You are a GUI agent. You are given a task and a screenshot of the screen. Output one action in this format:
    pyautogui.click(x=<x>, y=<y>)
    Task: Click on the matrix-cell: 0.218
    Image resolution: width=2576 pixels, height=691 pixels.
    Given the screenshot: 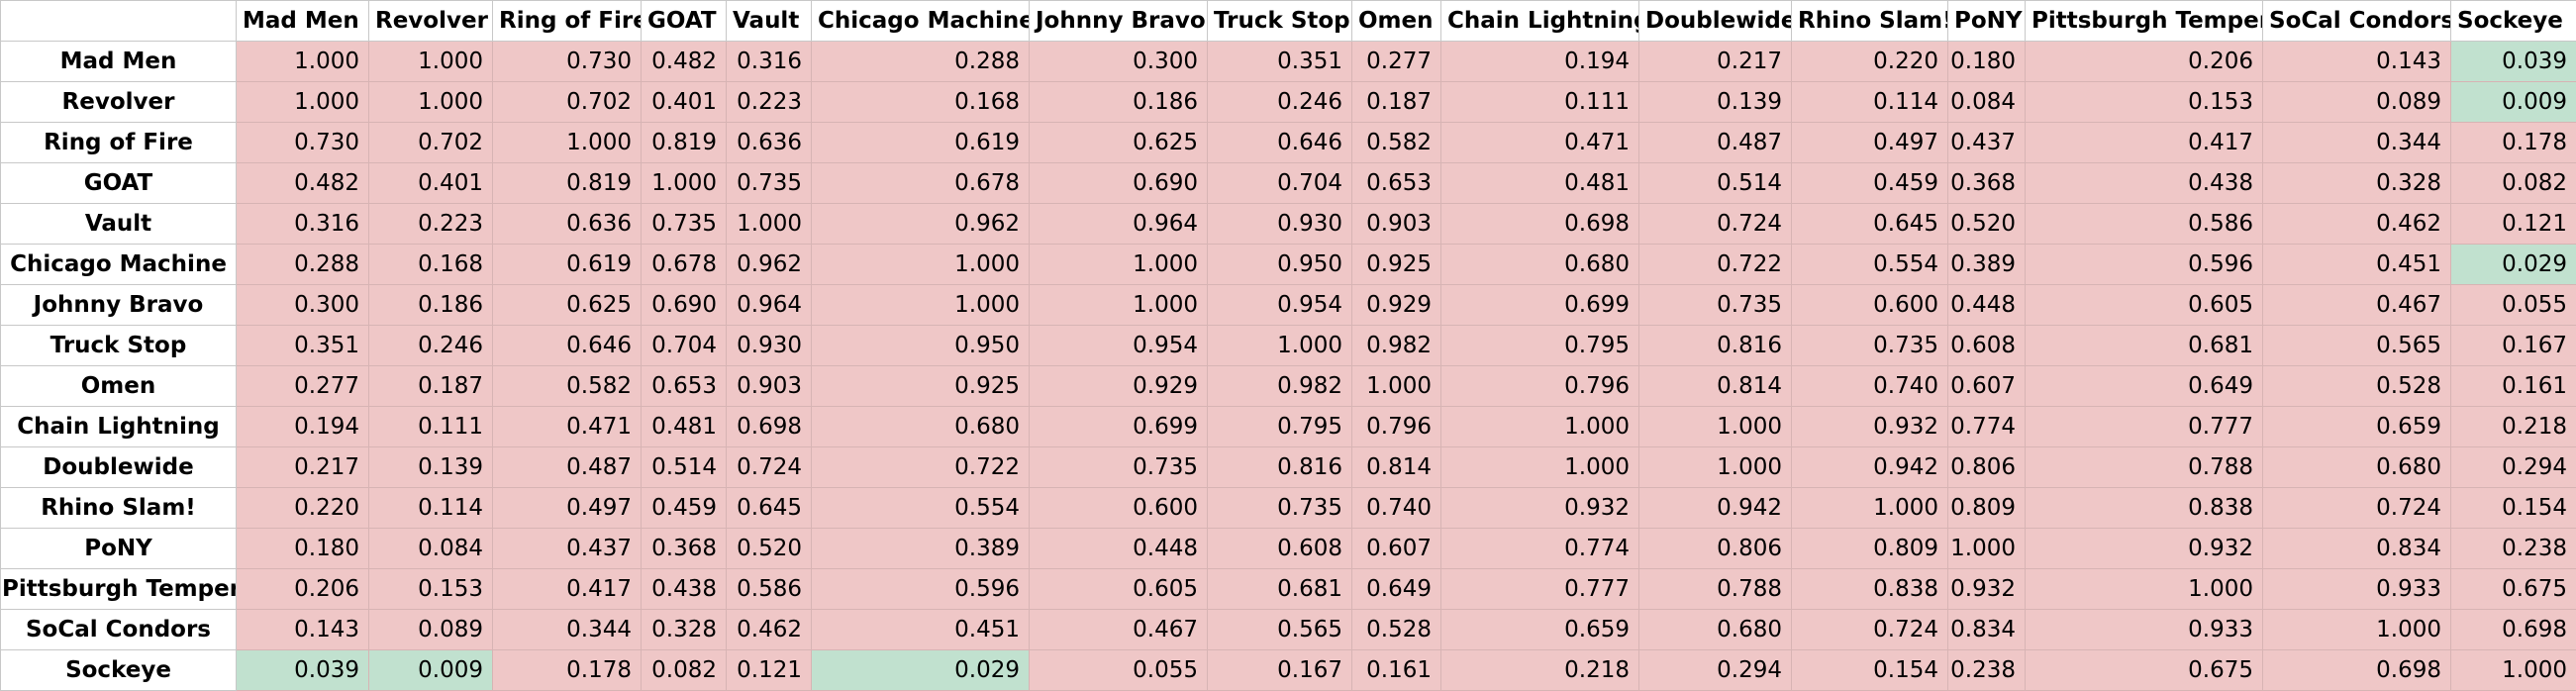 What is the action you would take?
    pyautogui.click(x=2514, y=427)
    